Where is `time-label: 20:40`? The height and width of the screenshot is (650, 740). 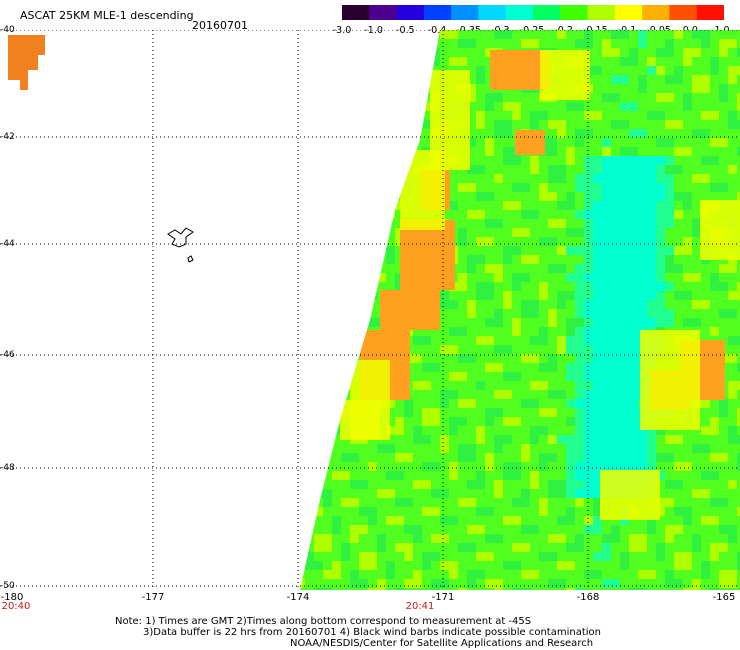
time-label: 20:40 is located at coordinates (16, 606).